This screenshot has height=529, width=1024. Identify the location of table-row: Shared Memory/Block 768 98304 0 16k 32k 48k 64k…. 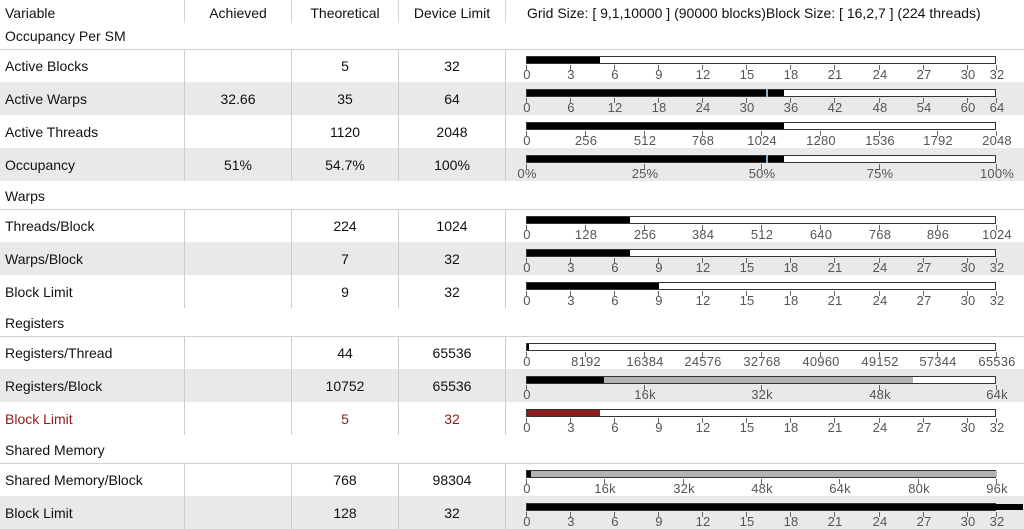
(512, 479).